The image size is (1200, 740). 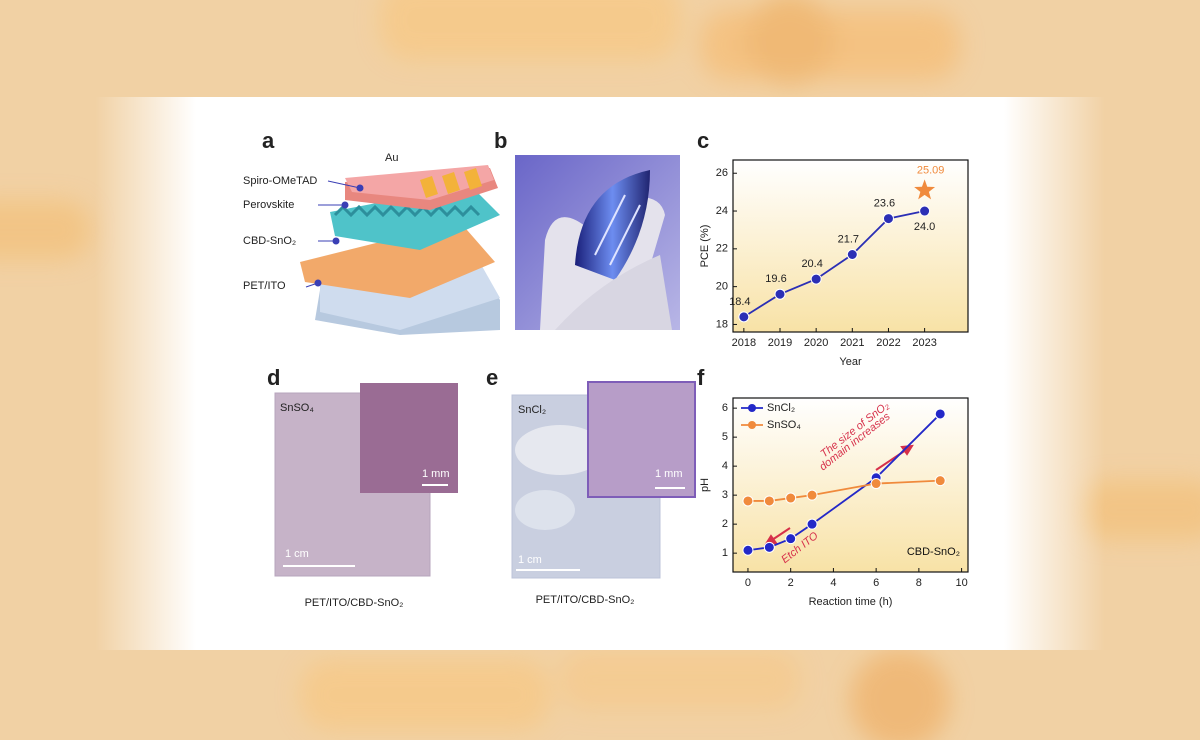 What do you see at coordinates (722, 249) in the screenshot?
I see `y-tick-label: 22` at bounding box center [722, 249].